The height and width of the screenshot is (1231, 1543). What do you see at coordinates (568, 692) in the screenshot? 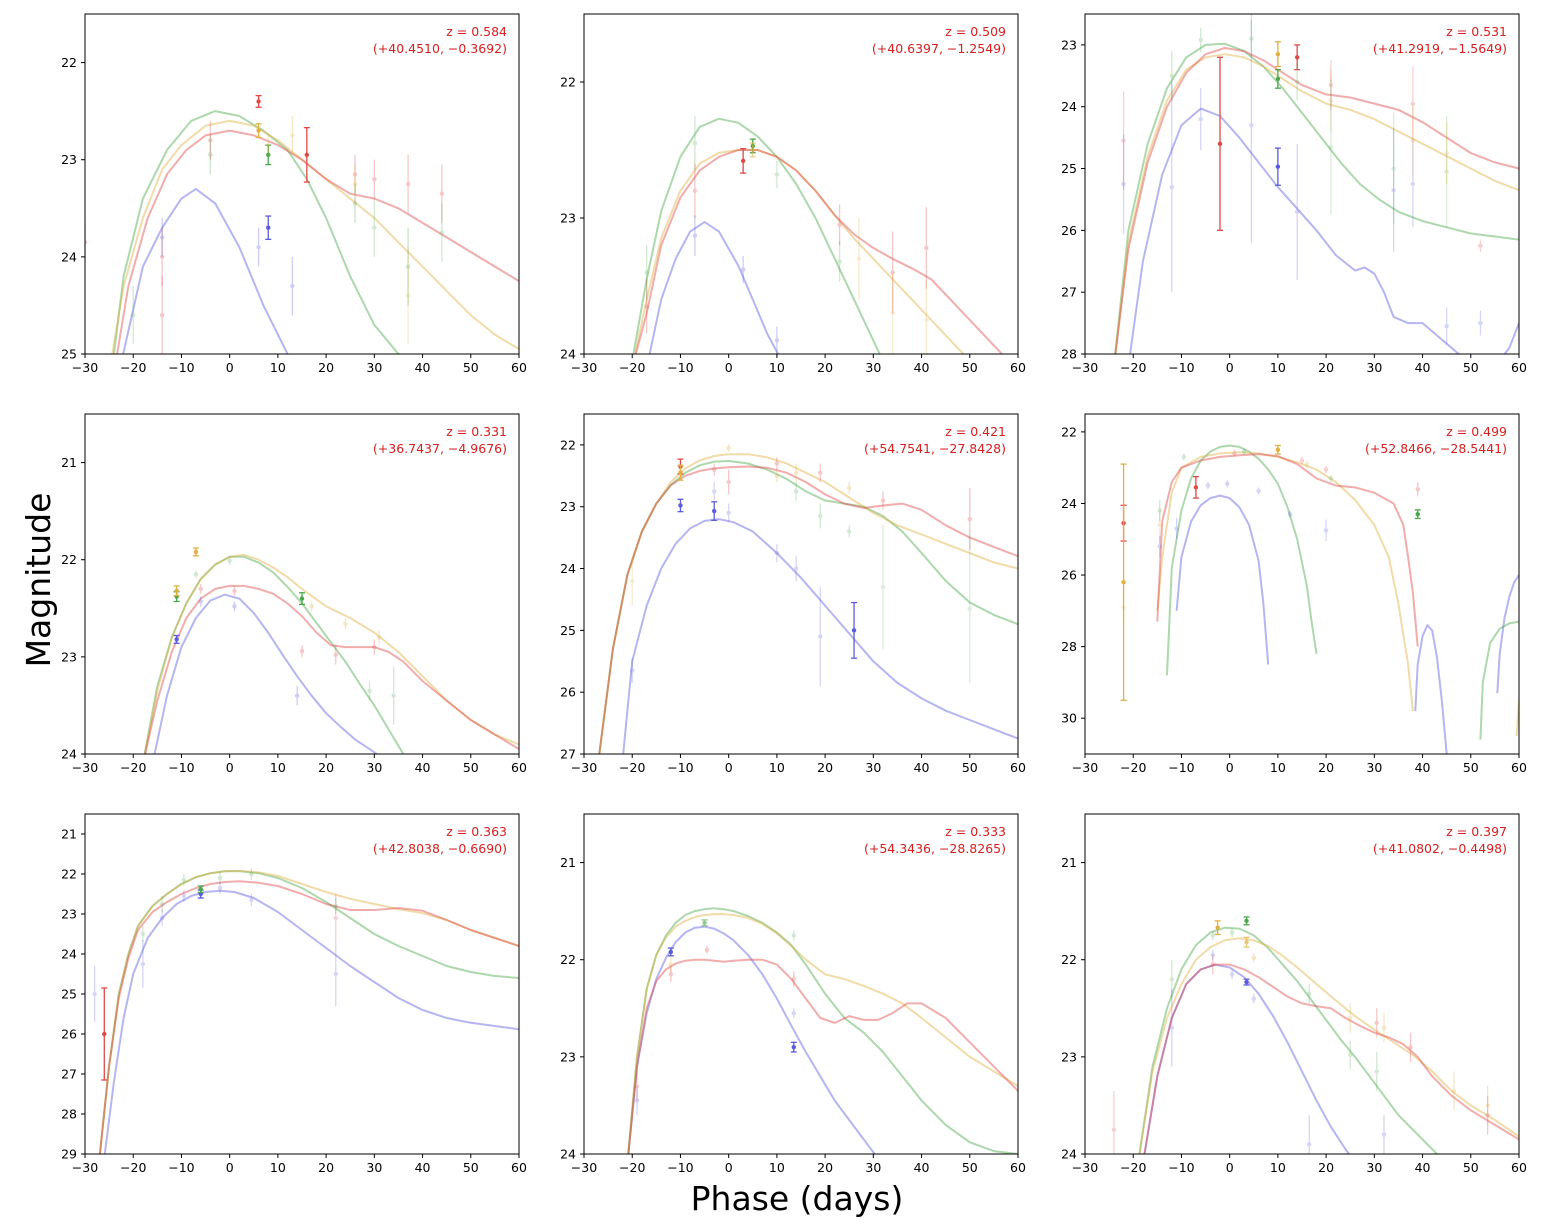
I see `y-tick-label: 26` at bounding box center [568, 692].